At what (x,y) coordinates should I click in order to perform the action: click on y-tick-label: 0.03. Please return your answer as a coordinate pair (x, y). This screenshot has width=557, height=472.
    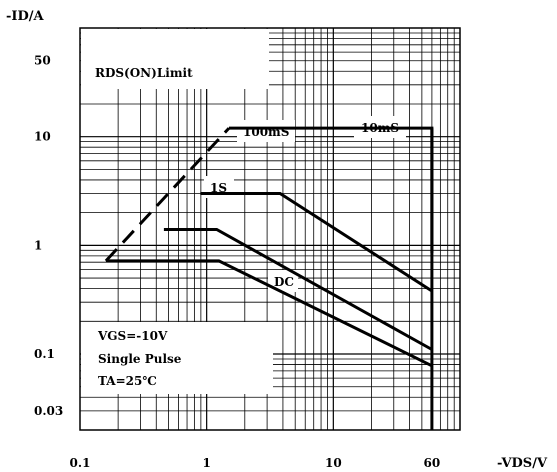
    Looking at the image, I should click on (48, 411).